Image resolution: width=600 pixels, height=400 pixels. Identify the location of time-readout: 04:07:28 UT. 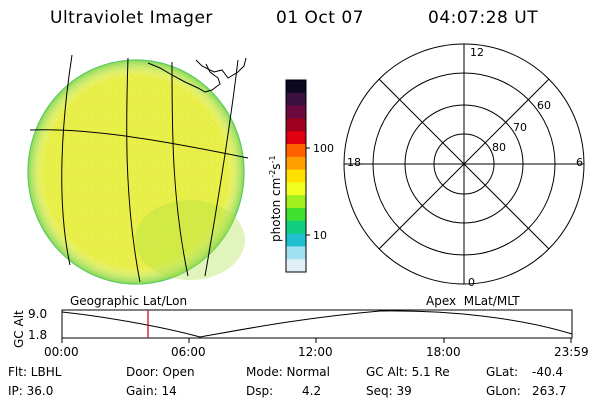
(483, 18).